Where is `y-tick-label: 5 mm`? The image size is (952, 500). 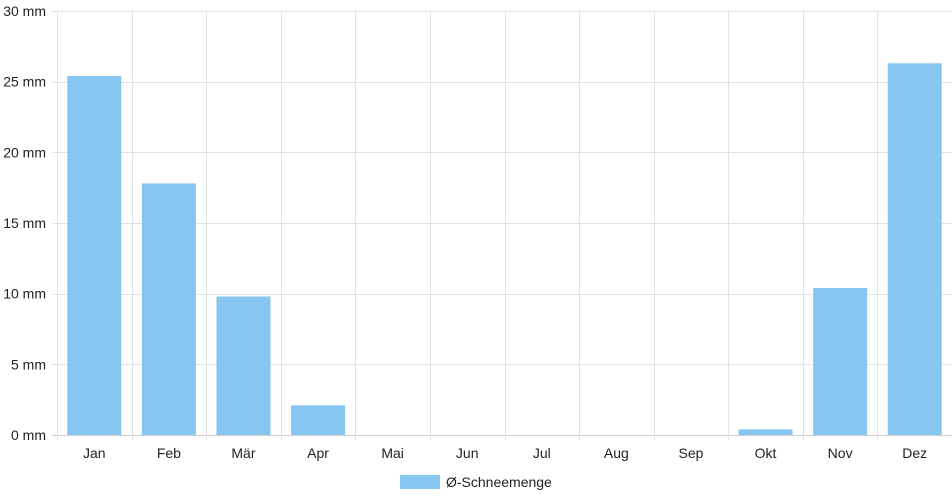 y-tick-label: 5 mm is located at coordinates (28, 364).